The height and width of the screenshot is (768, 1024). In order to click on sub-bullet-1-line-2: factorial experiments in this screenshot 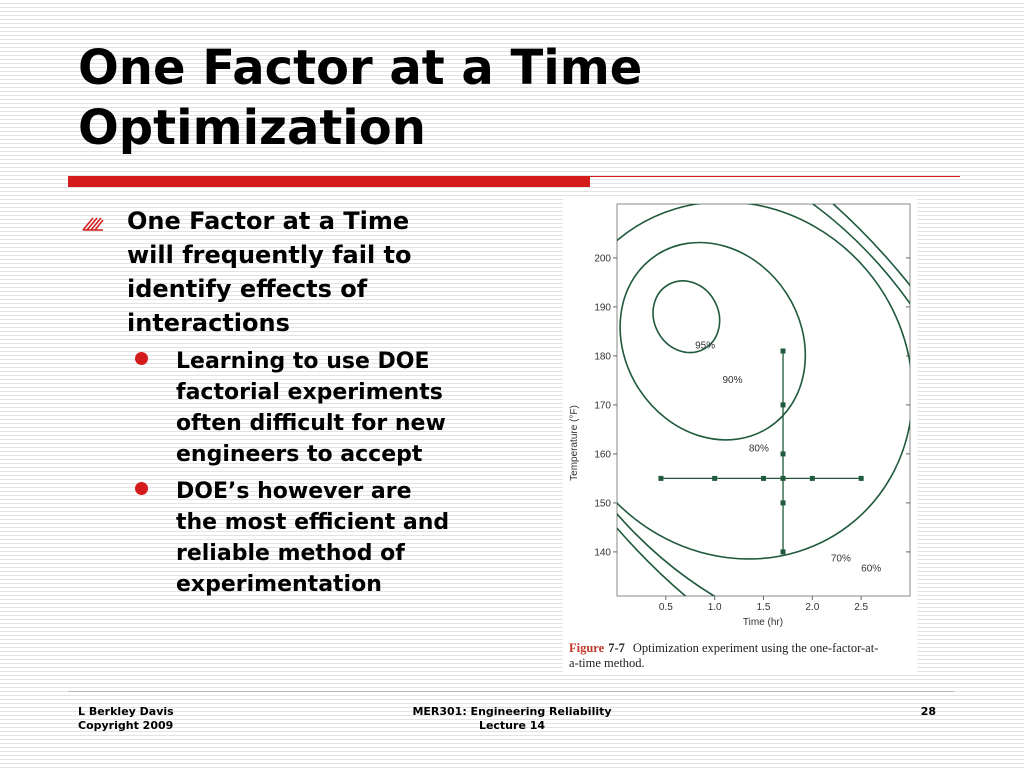, I will do `click(309, 392)`.